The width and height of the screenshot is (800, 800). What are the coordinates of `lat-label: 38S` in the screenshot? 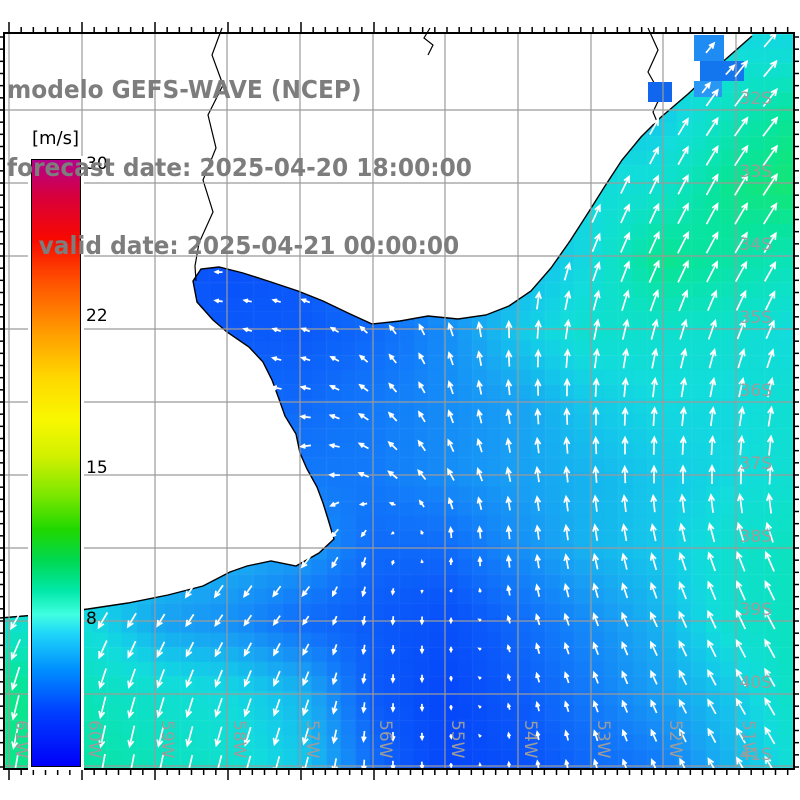 It's located at (755, 537).